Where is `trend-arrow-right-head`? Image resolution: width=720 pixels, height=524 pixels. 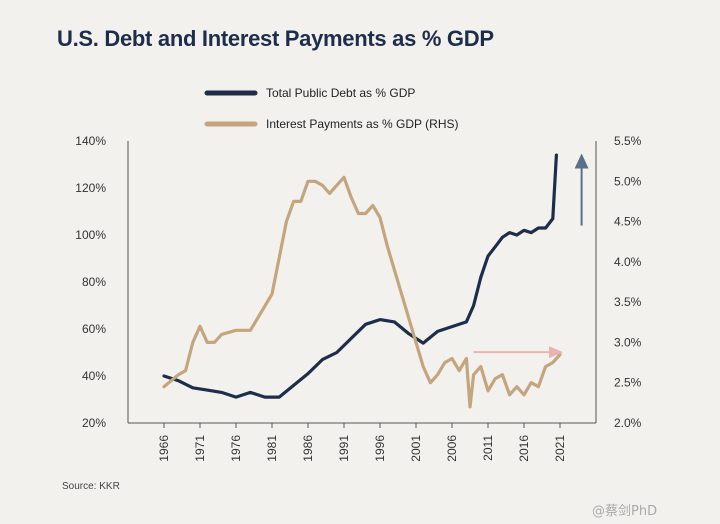
trend-arrow-right-head is located at coordinates (556, 352).